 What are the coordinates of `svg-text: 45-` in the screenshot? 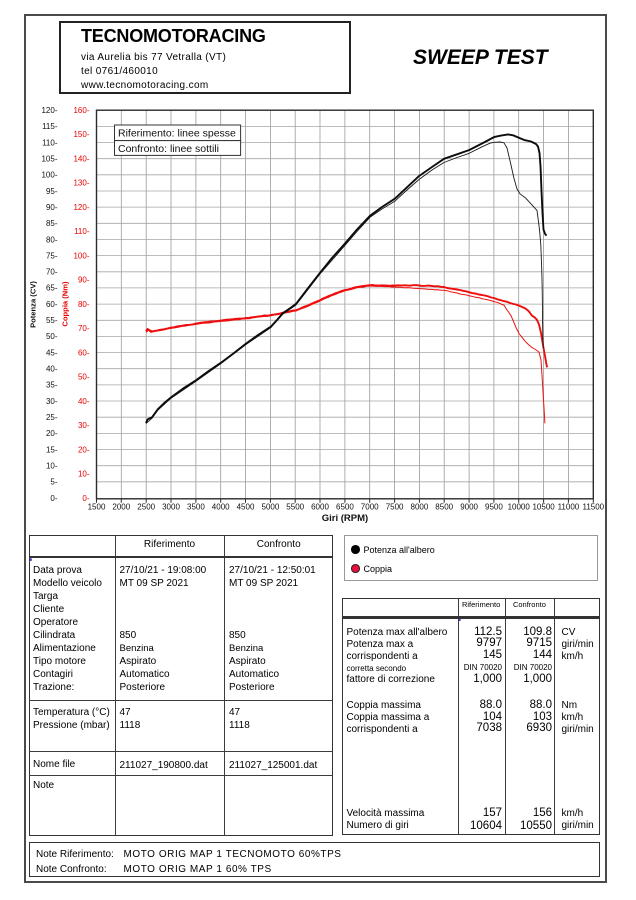 It's located at (52, 352).